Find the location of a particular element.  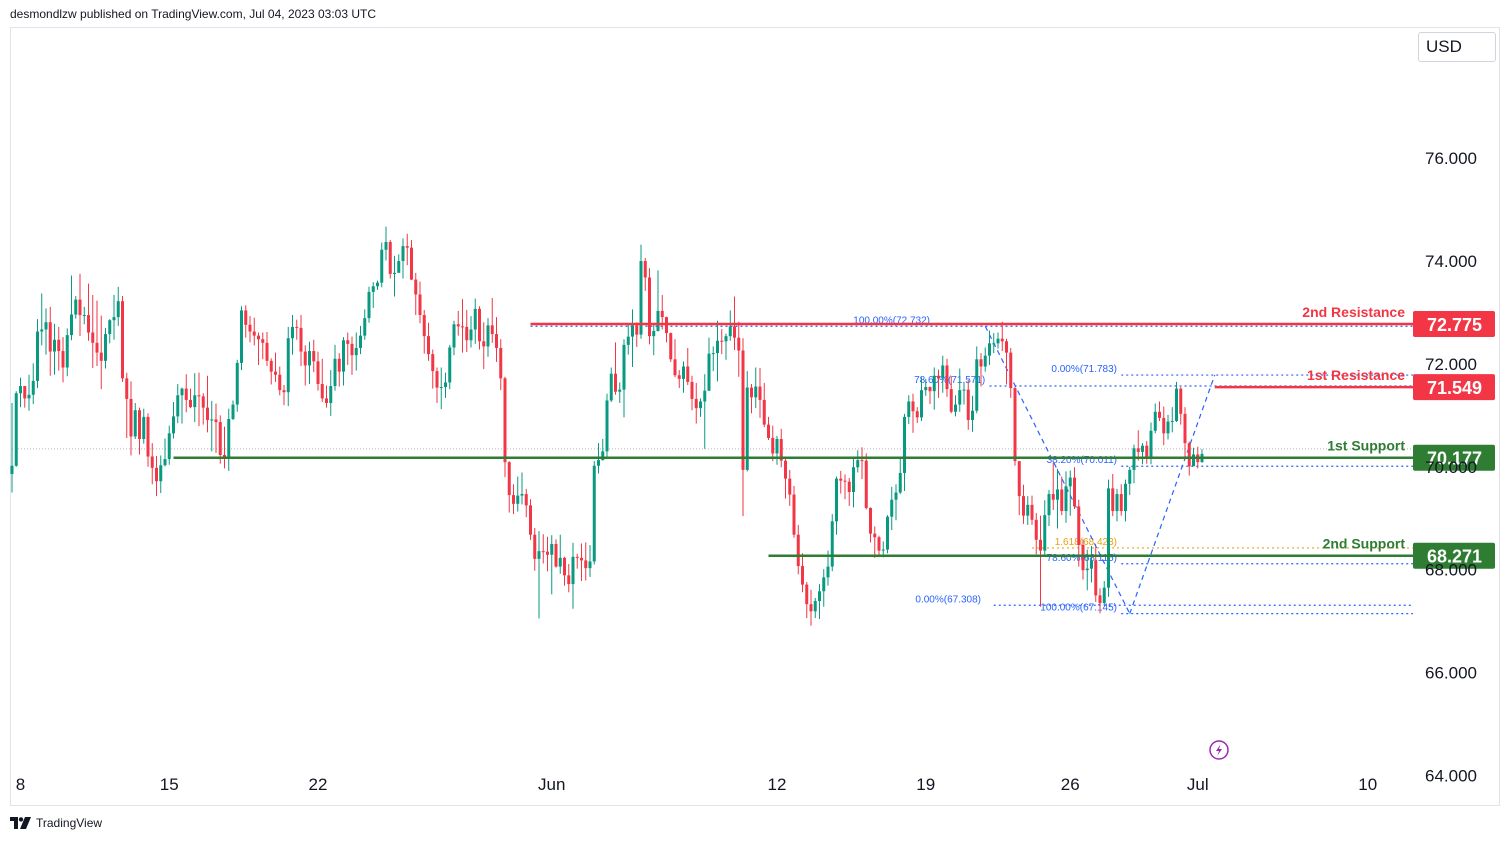

replay-bolt-icon is located at coordinates (1219, 750).